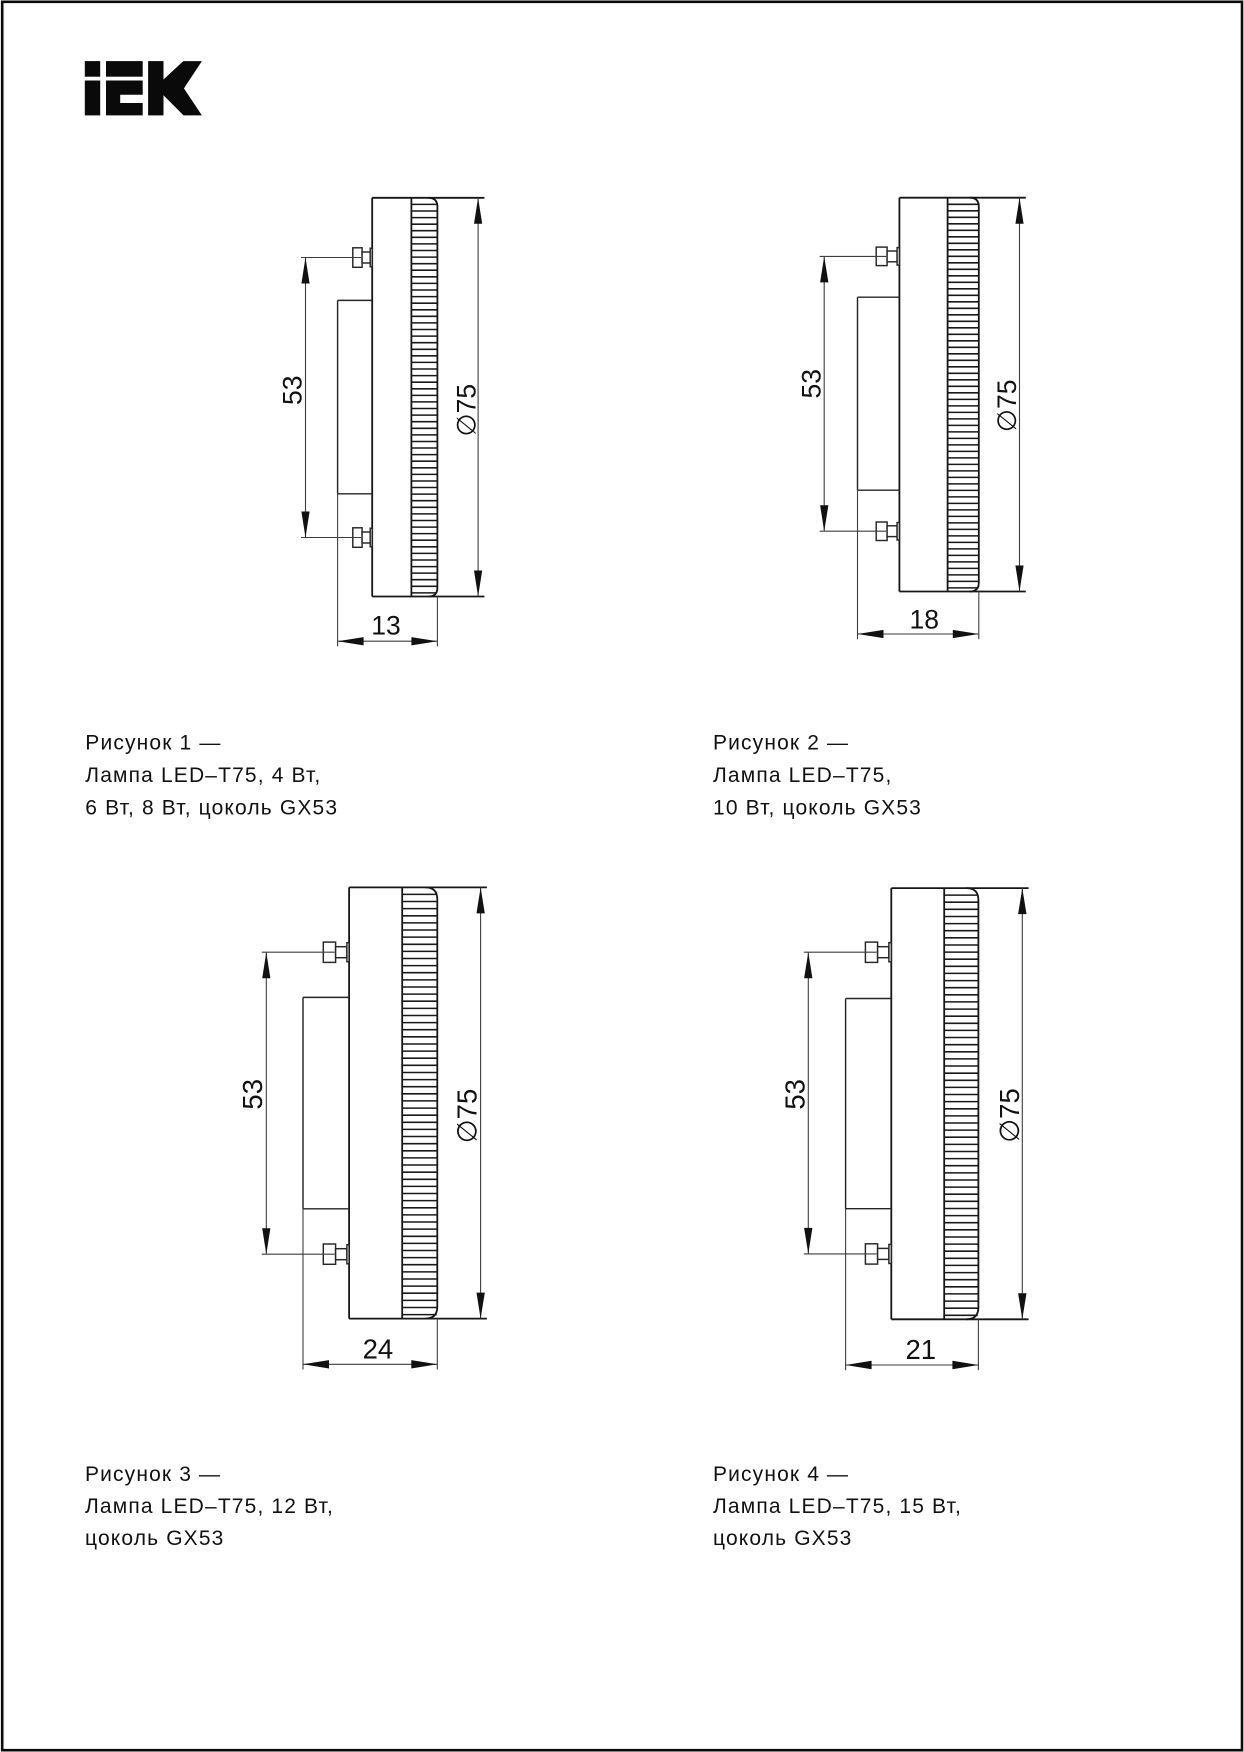  What do you see at coordinates (153, 742) in the screenshot?
I see `svg-text: Рисунок 1 —` at bounding box center [153, 742].